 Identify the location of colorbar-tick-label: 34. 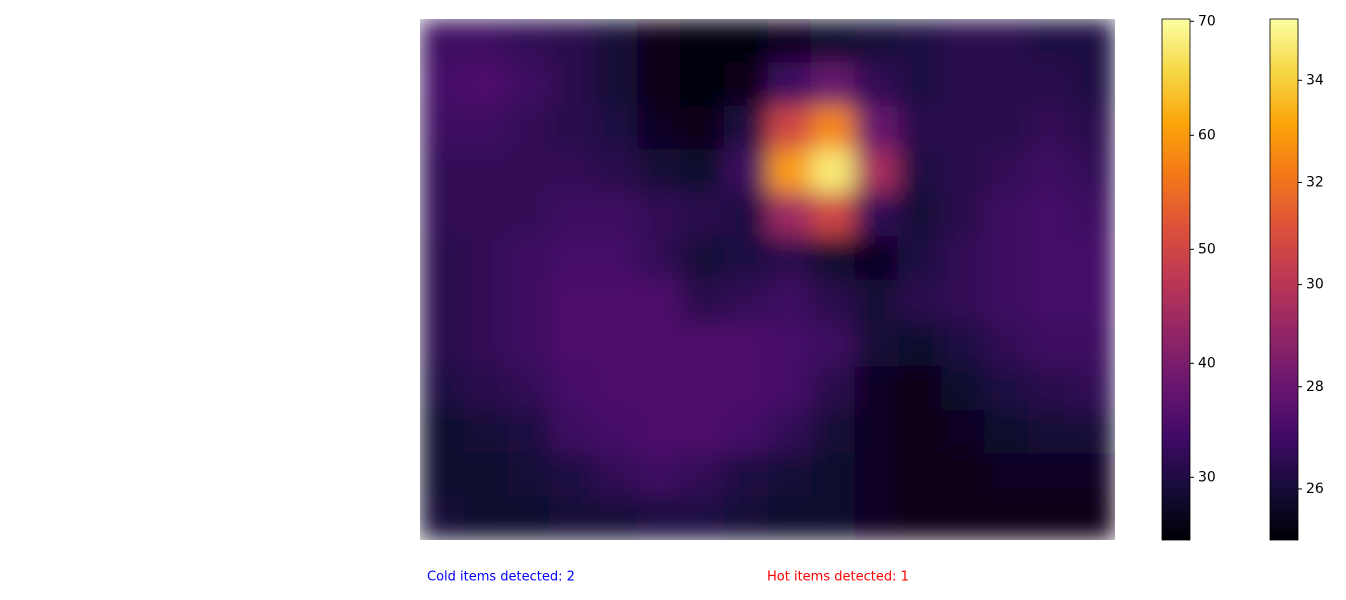
(1315, 80).